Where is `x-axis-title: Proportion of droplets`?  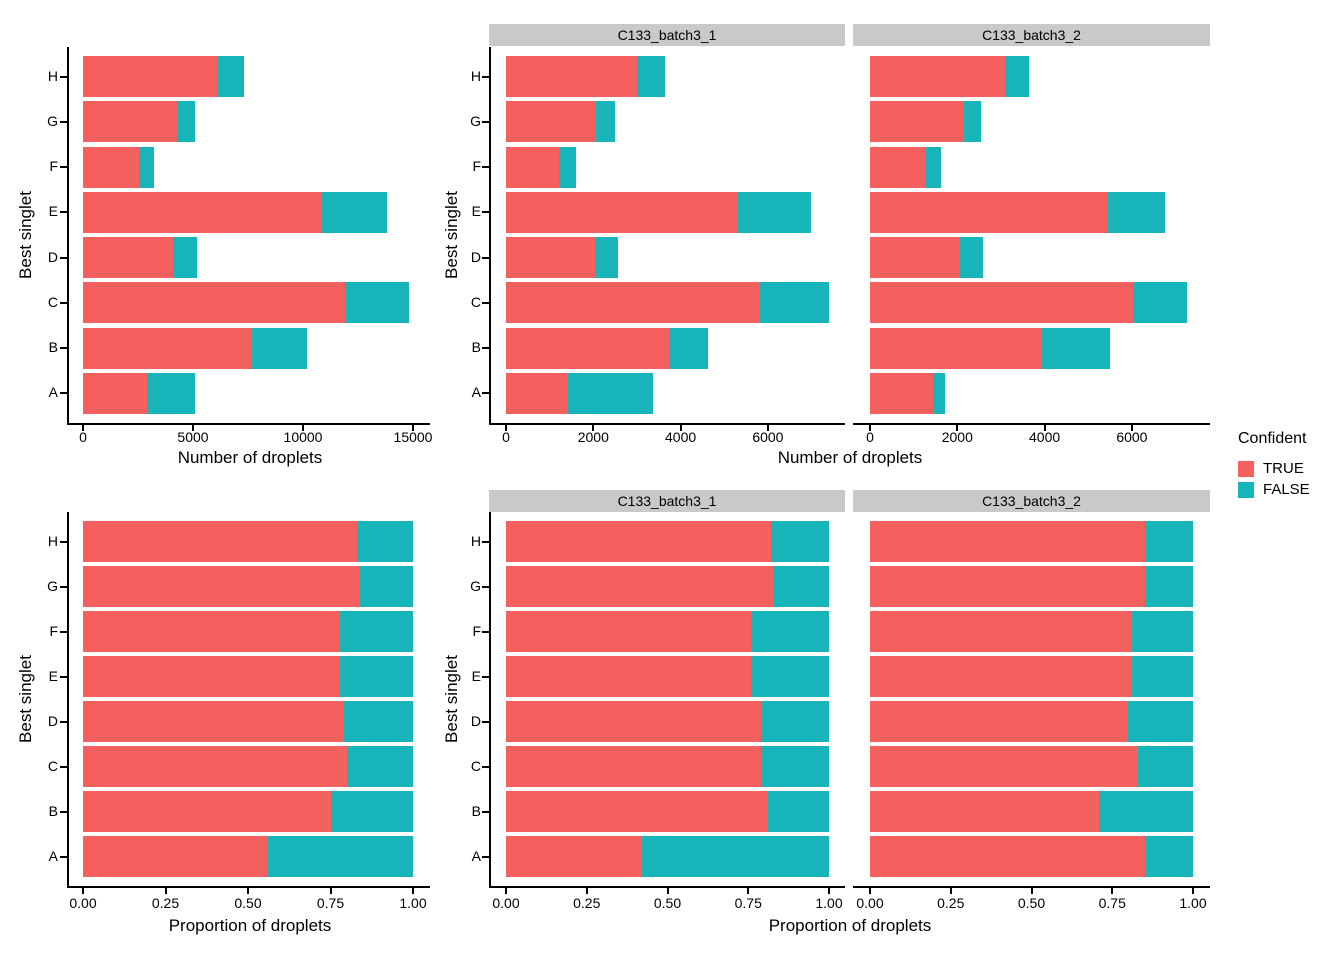
x-axis-title: Proportion of droplets is located at coordinates (850, 925).